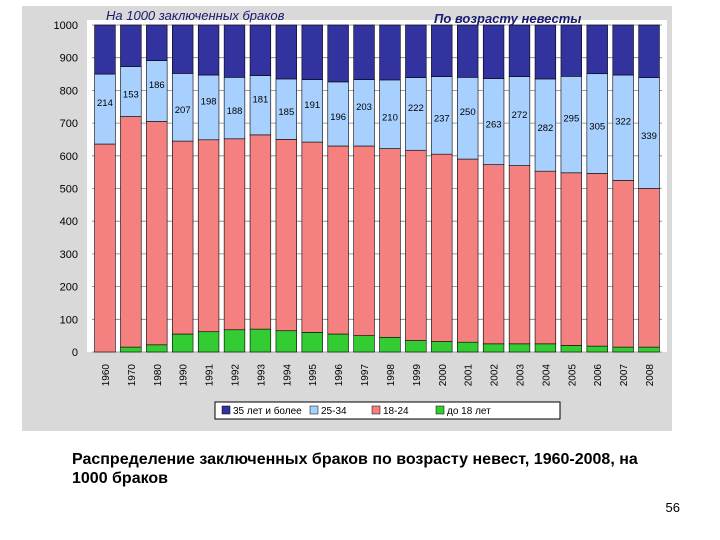 The image size is (720, 540). Describe the element at coordinates (69, 288) in the screenshot. I see `y-tick-label: 200` at that location.